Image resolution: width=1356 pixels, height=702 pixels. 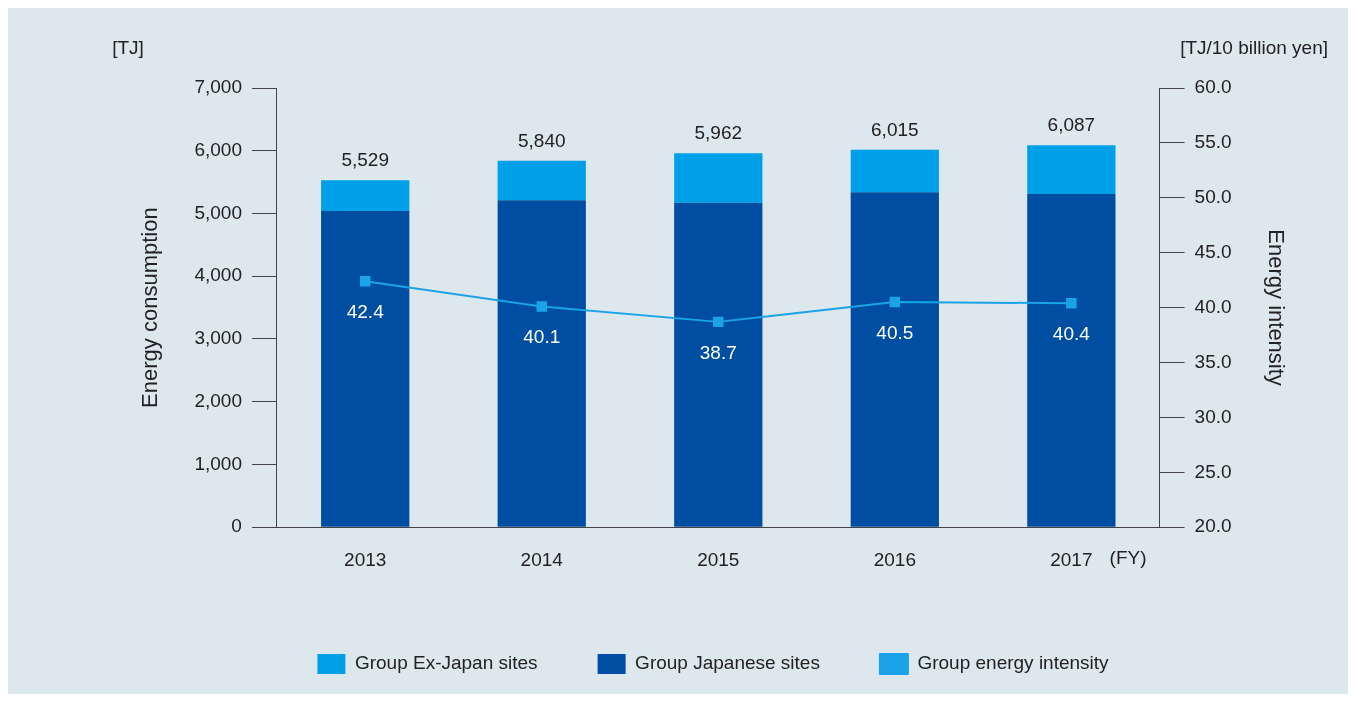 I want to click on data-label: 38.7, so click(x=718, y=352).